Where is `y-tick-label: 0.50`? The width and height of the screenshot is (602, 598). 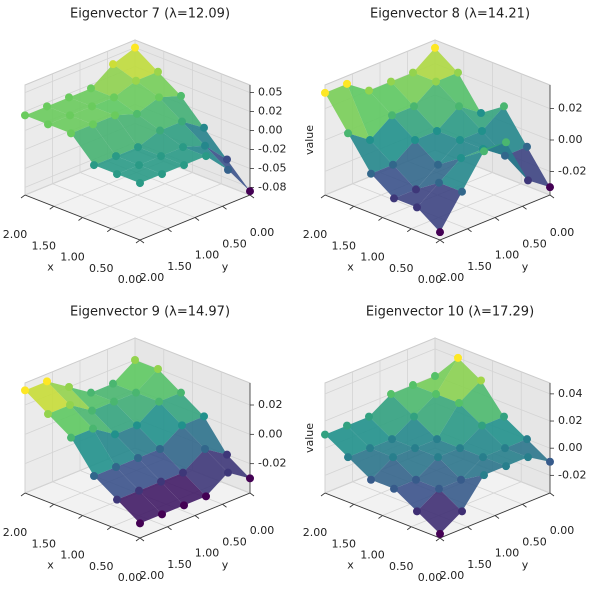 y-tick-label: 0.50 is located at coordinates (534, 243).